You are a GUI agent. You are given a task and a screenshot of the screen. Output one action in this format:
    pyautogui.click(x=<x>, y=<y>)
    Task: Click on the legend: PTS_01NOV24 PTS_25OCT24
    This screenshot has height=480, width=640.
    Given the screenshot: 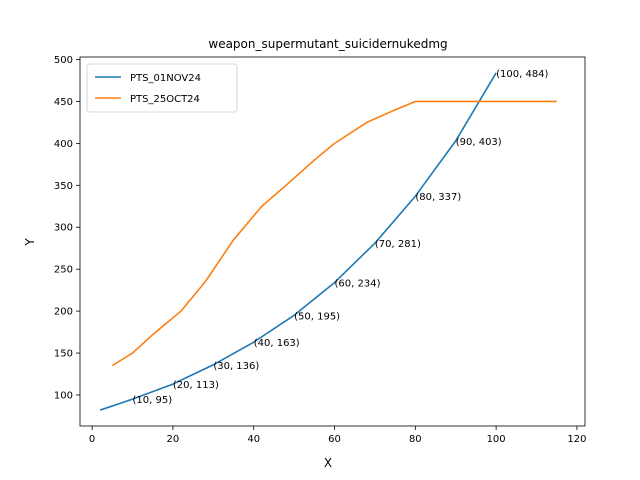 What is the action you would take?
    pyautogui.click(x=162, y=88)
    